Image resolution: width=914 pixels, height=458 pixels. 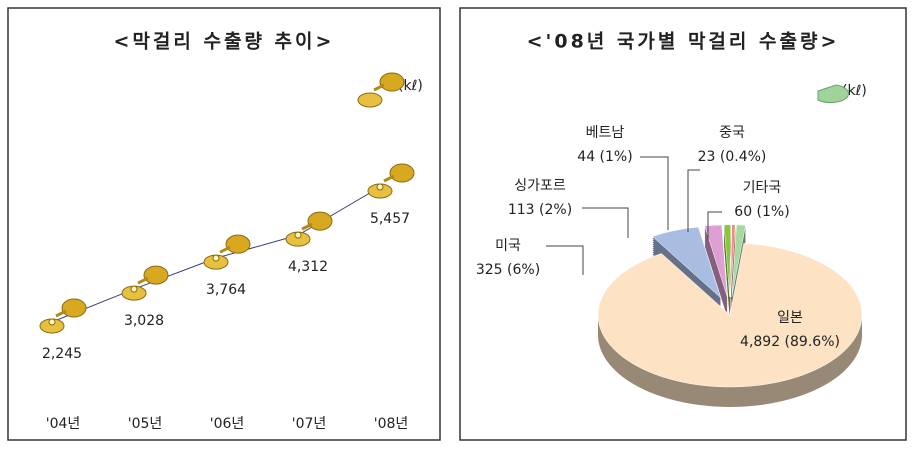 What do you see at coordinates (145, 424) in the screenshot?
I see `x-tick-label: '05년` at bounding box center [145, 424].